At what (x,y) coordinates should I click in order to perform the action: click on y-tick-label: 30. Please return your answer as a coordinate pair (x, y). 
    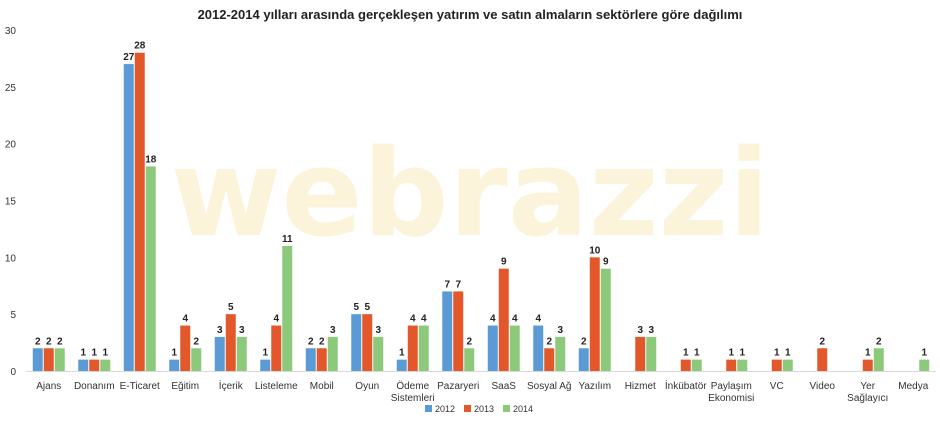
    Looking at the image, I should click on (11, 31).